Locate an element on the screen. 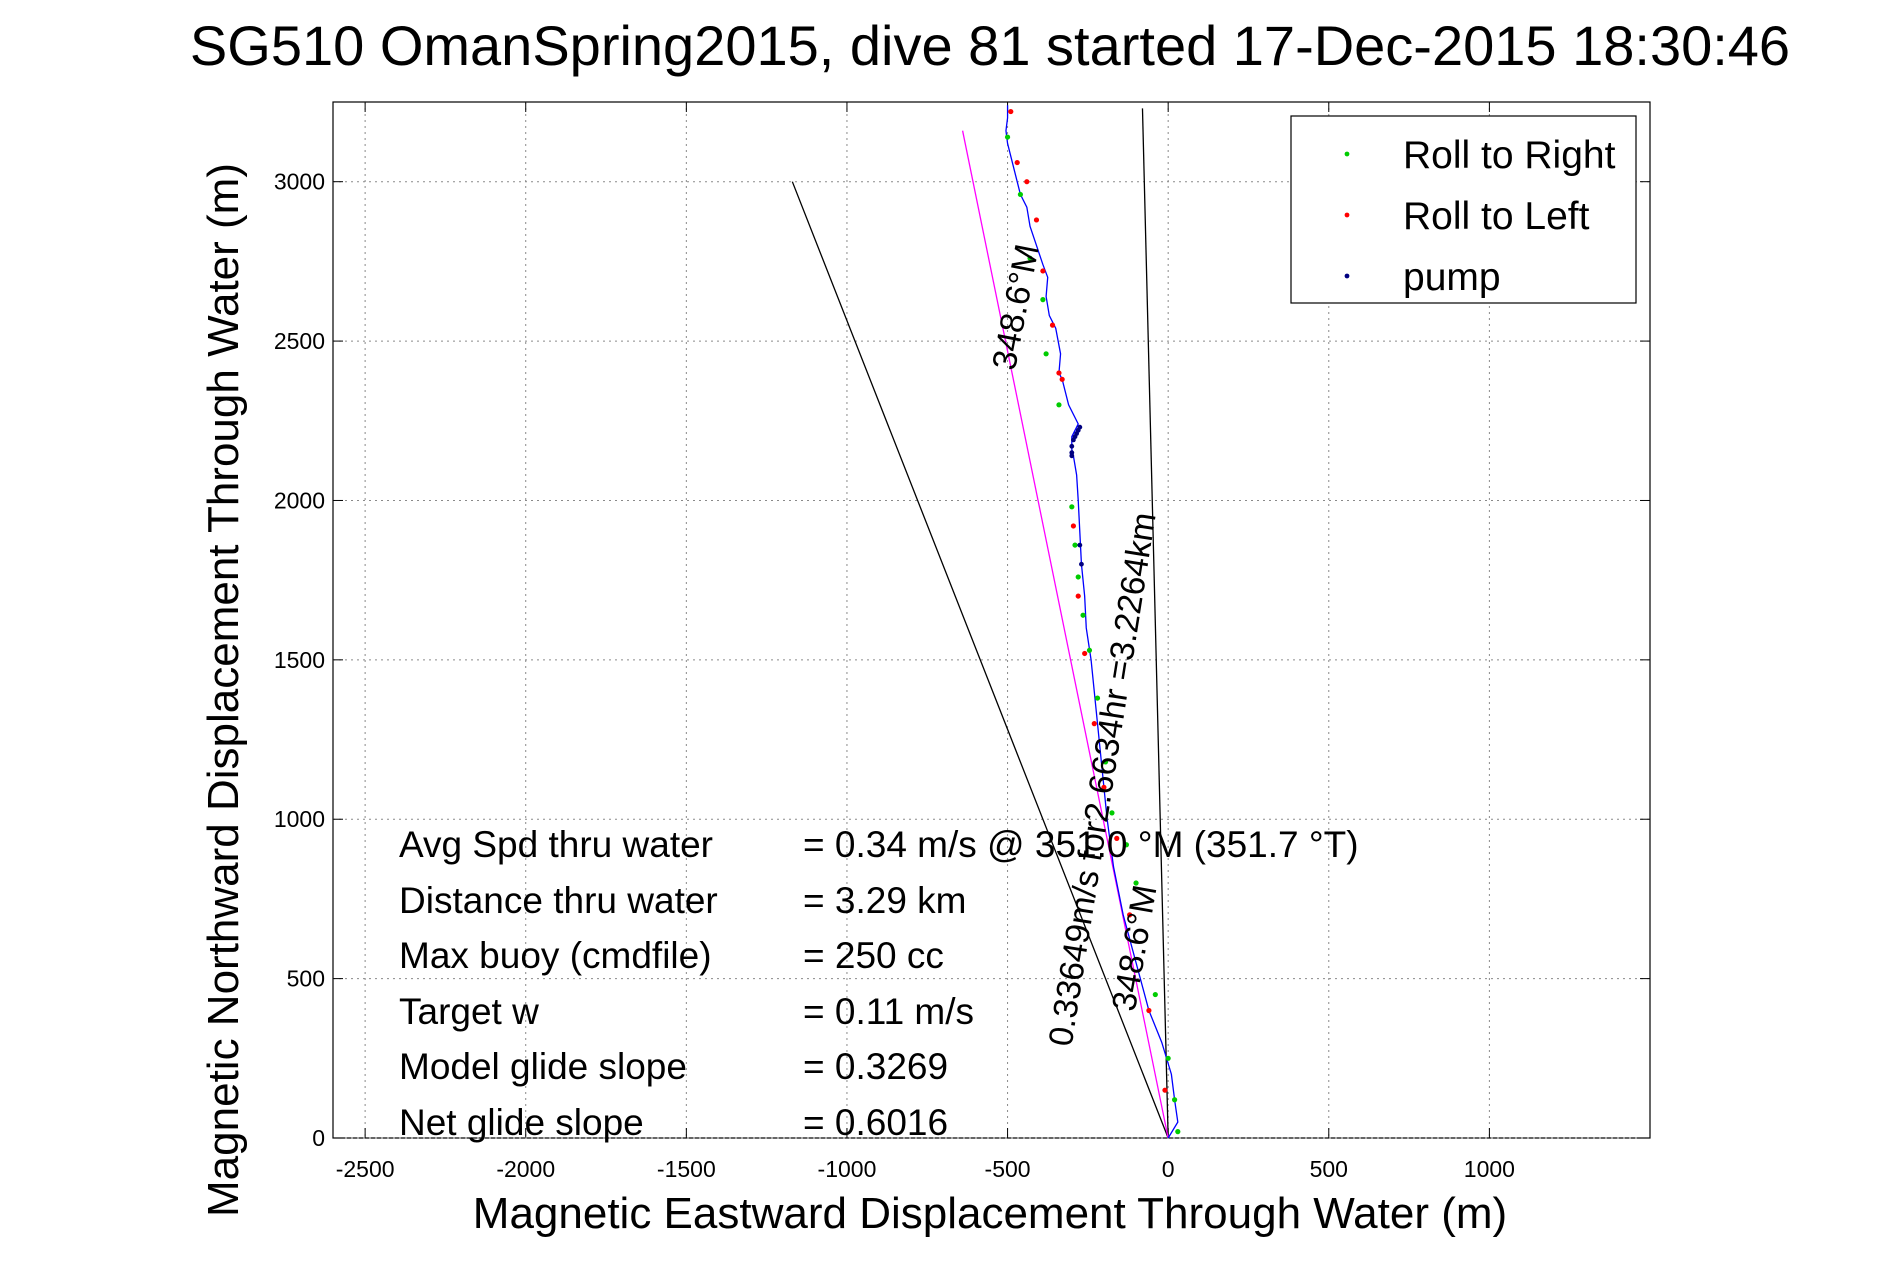 This screenshot has height=1262, width=1891. stat-target-w-value: = 0.11 m/s is located at coordinates (889, 1011).